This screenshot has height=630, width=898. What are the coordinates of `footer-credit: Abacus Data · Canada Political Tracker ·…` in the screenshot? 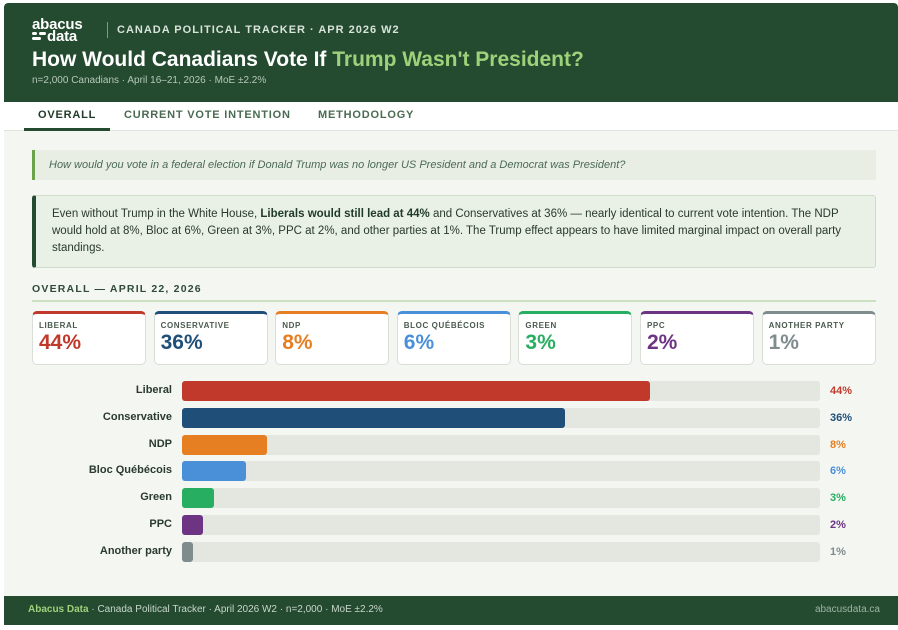 It's located at (205, 609).